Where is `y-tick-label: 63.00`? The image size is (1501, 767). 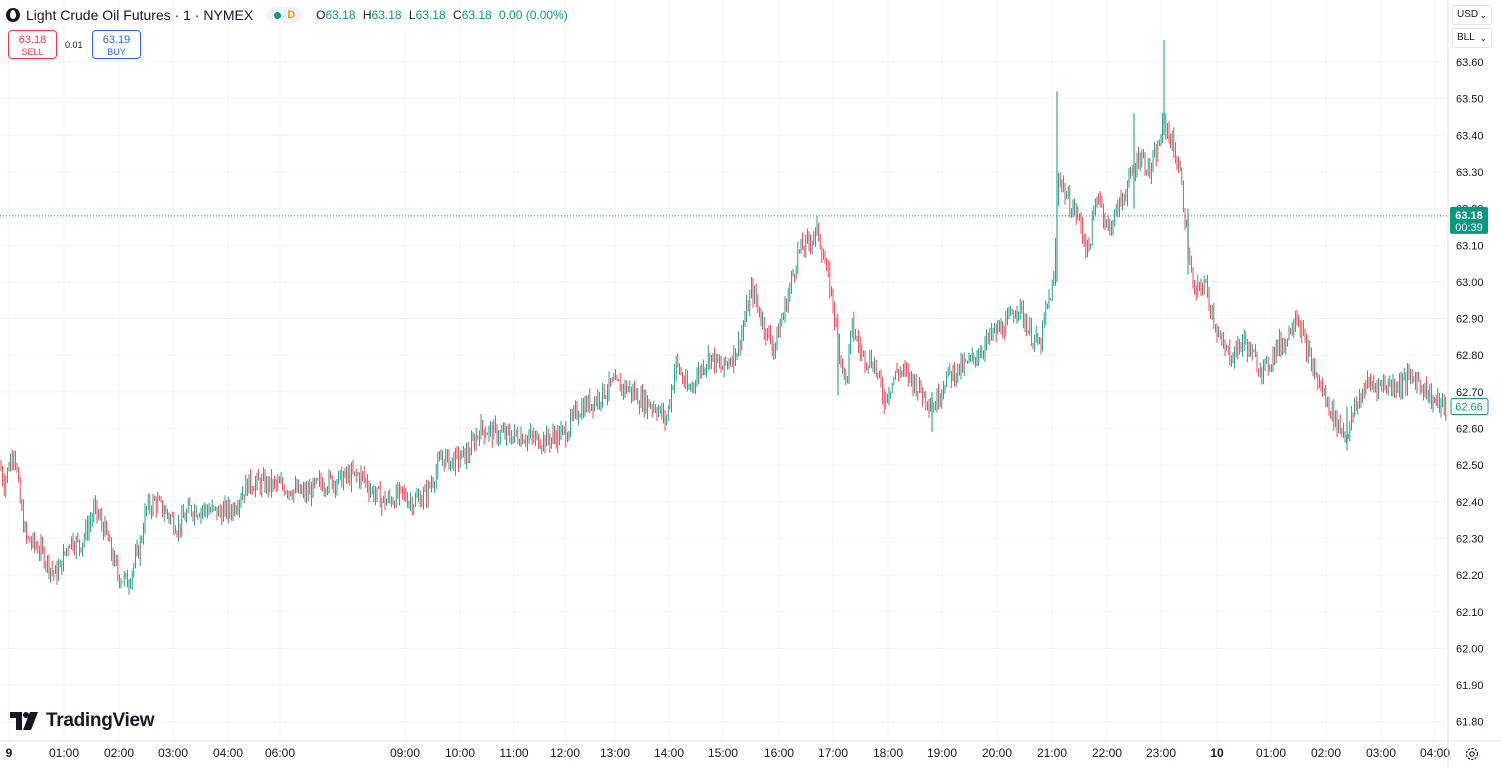
y-tick-label: 63.00 is located at coordinates (1470, 283).